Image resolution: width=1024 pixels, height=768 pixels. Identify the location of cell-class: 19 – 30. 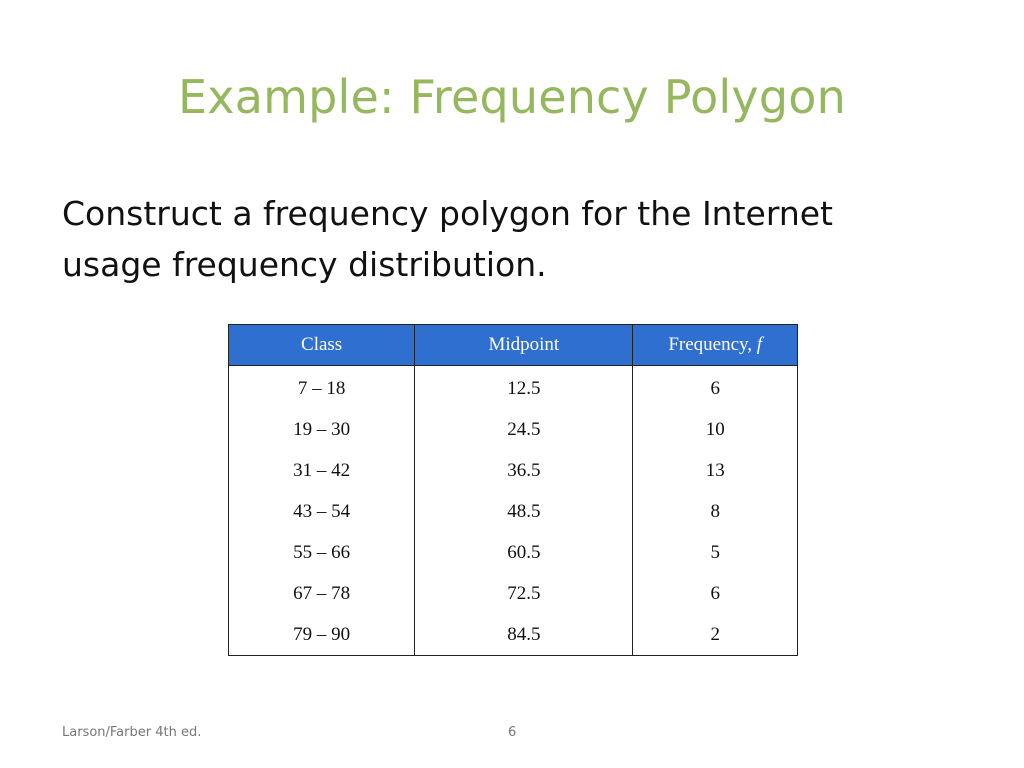
(321, 429).